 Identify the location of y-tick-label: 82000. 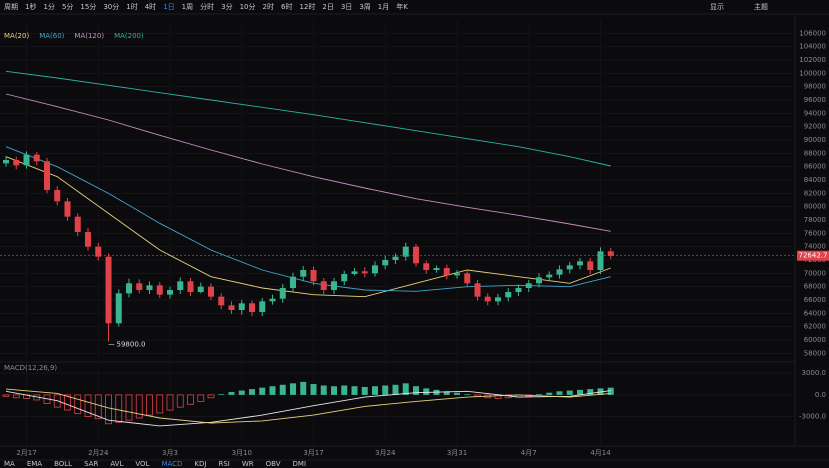
(815, 193).